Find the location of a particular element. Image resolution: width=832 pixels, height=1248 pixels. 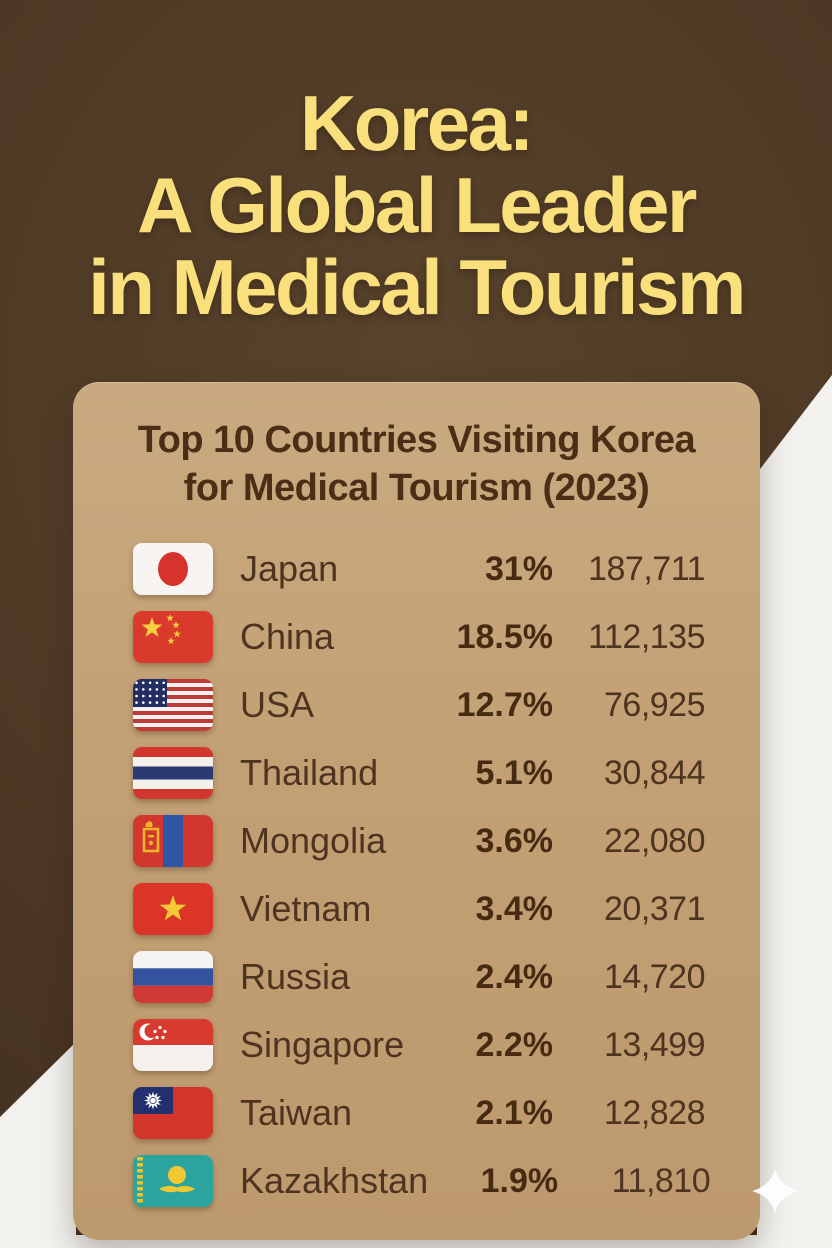

percent-share-value: 18.5% is located at coordinates (504, 636).